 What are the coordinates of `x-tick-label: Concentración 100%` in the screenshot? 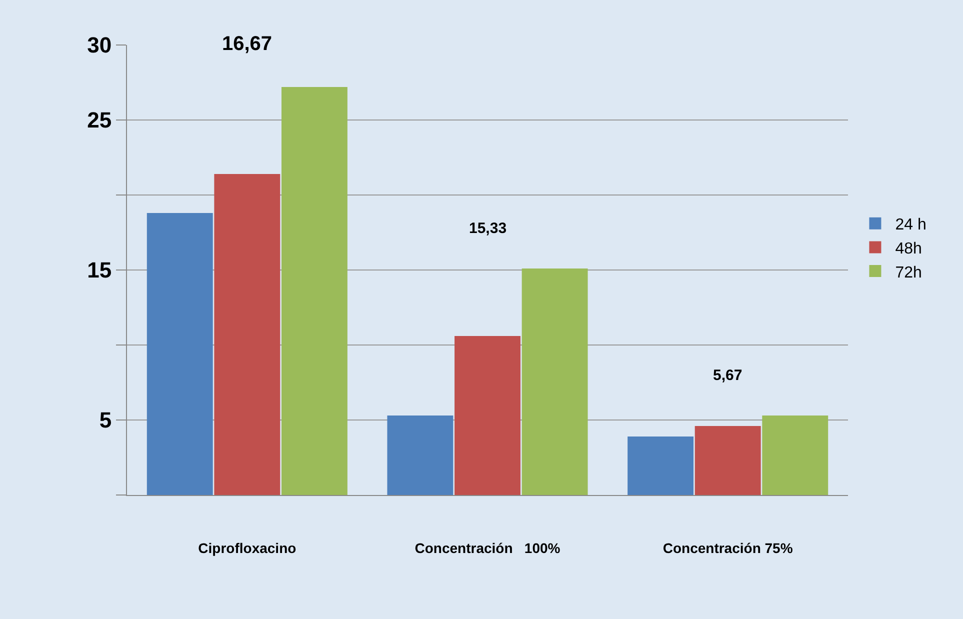 It's located at (487, 548).